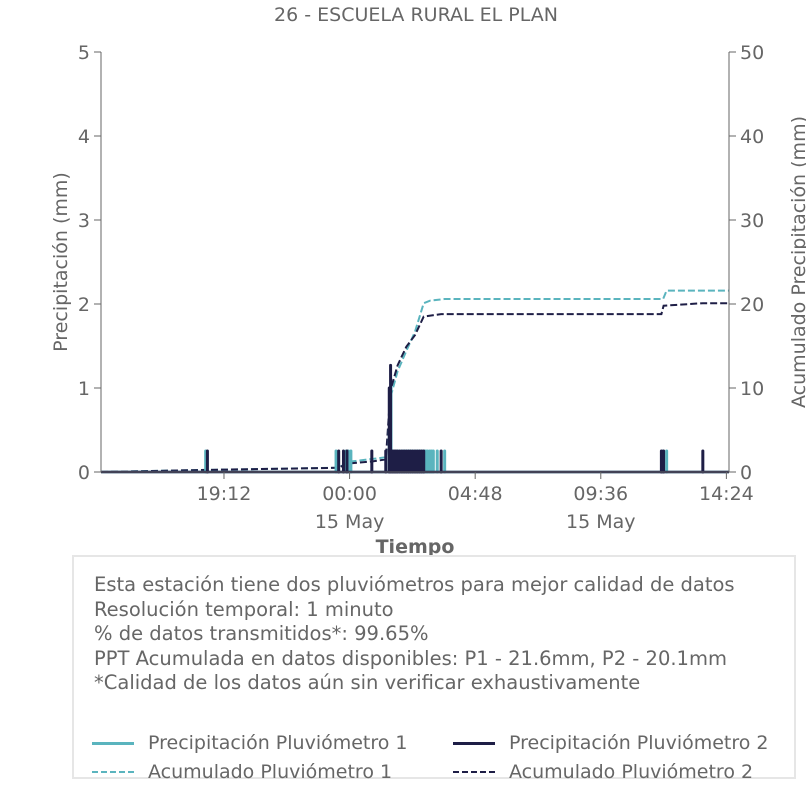 This screenshot has width=806, height=806. What do you see at coordinates (270, 772) in the screenshot?
I see `legend-label: Acumulado Pluviómetro 1` at bounding box center [270, 772].